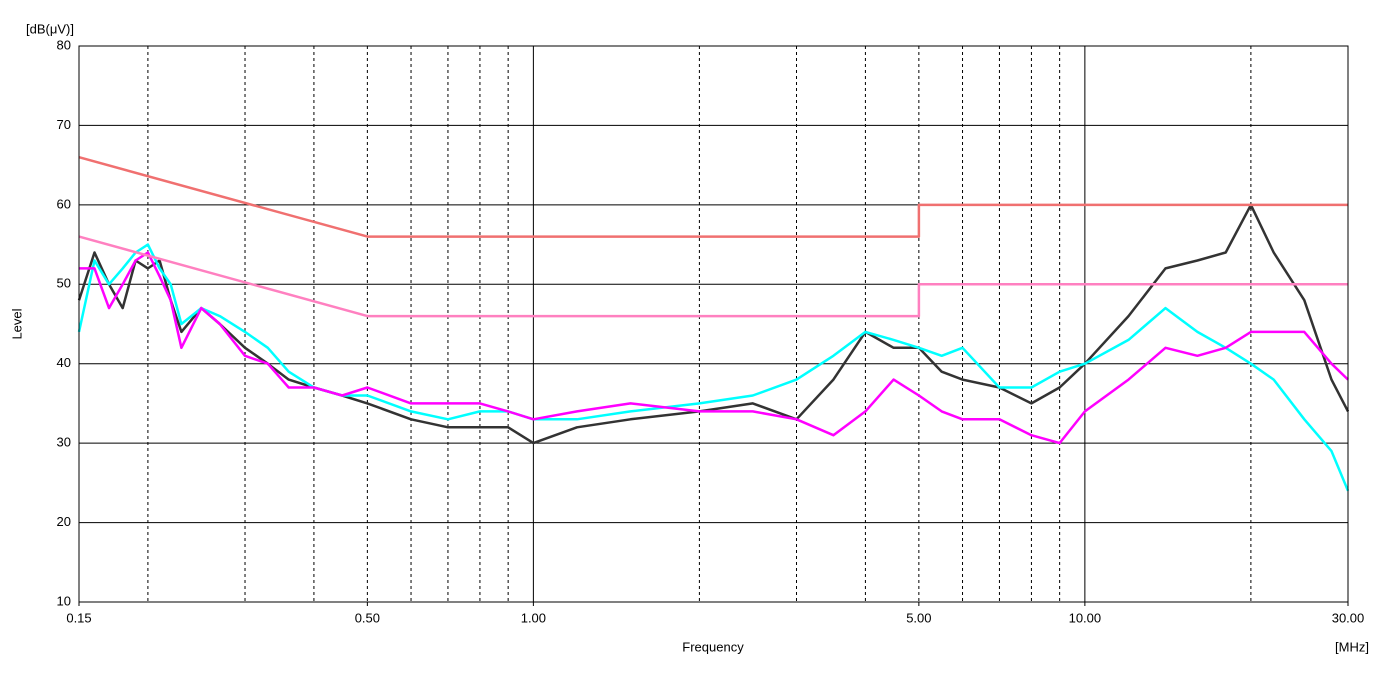 The image size is (1390, 681). I want to click on y-tick-label: 40, so click(64, 362).